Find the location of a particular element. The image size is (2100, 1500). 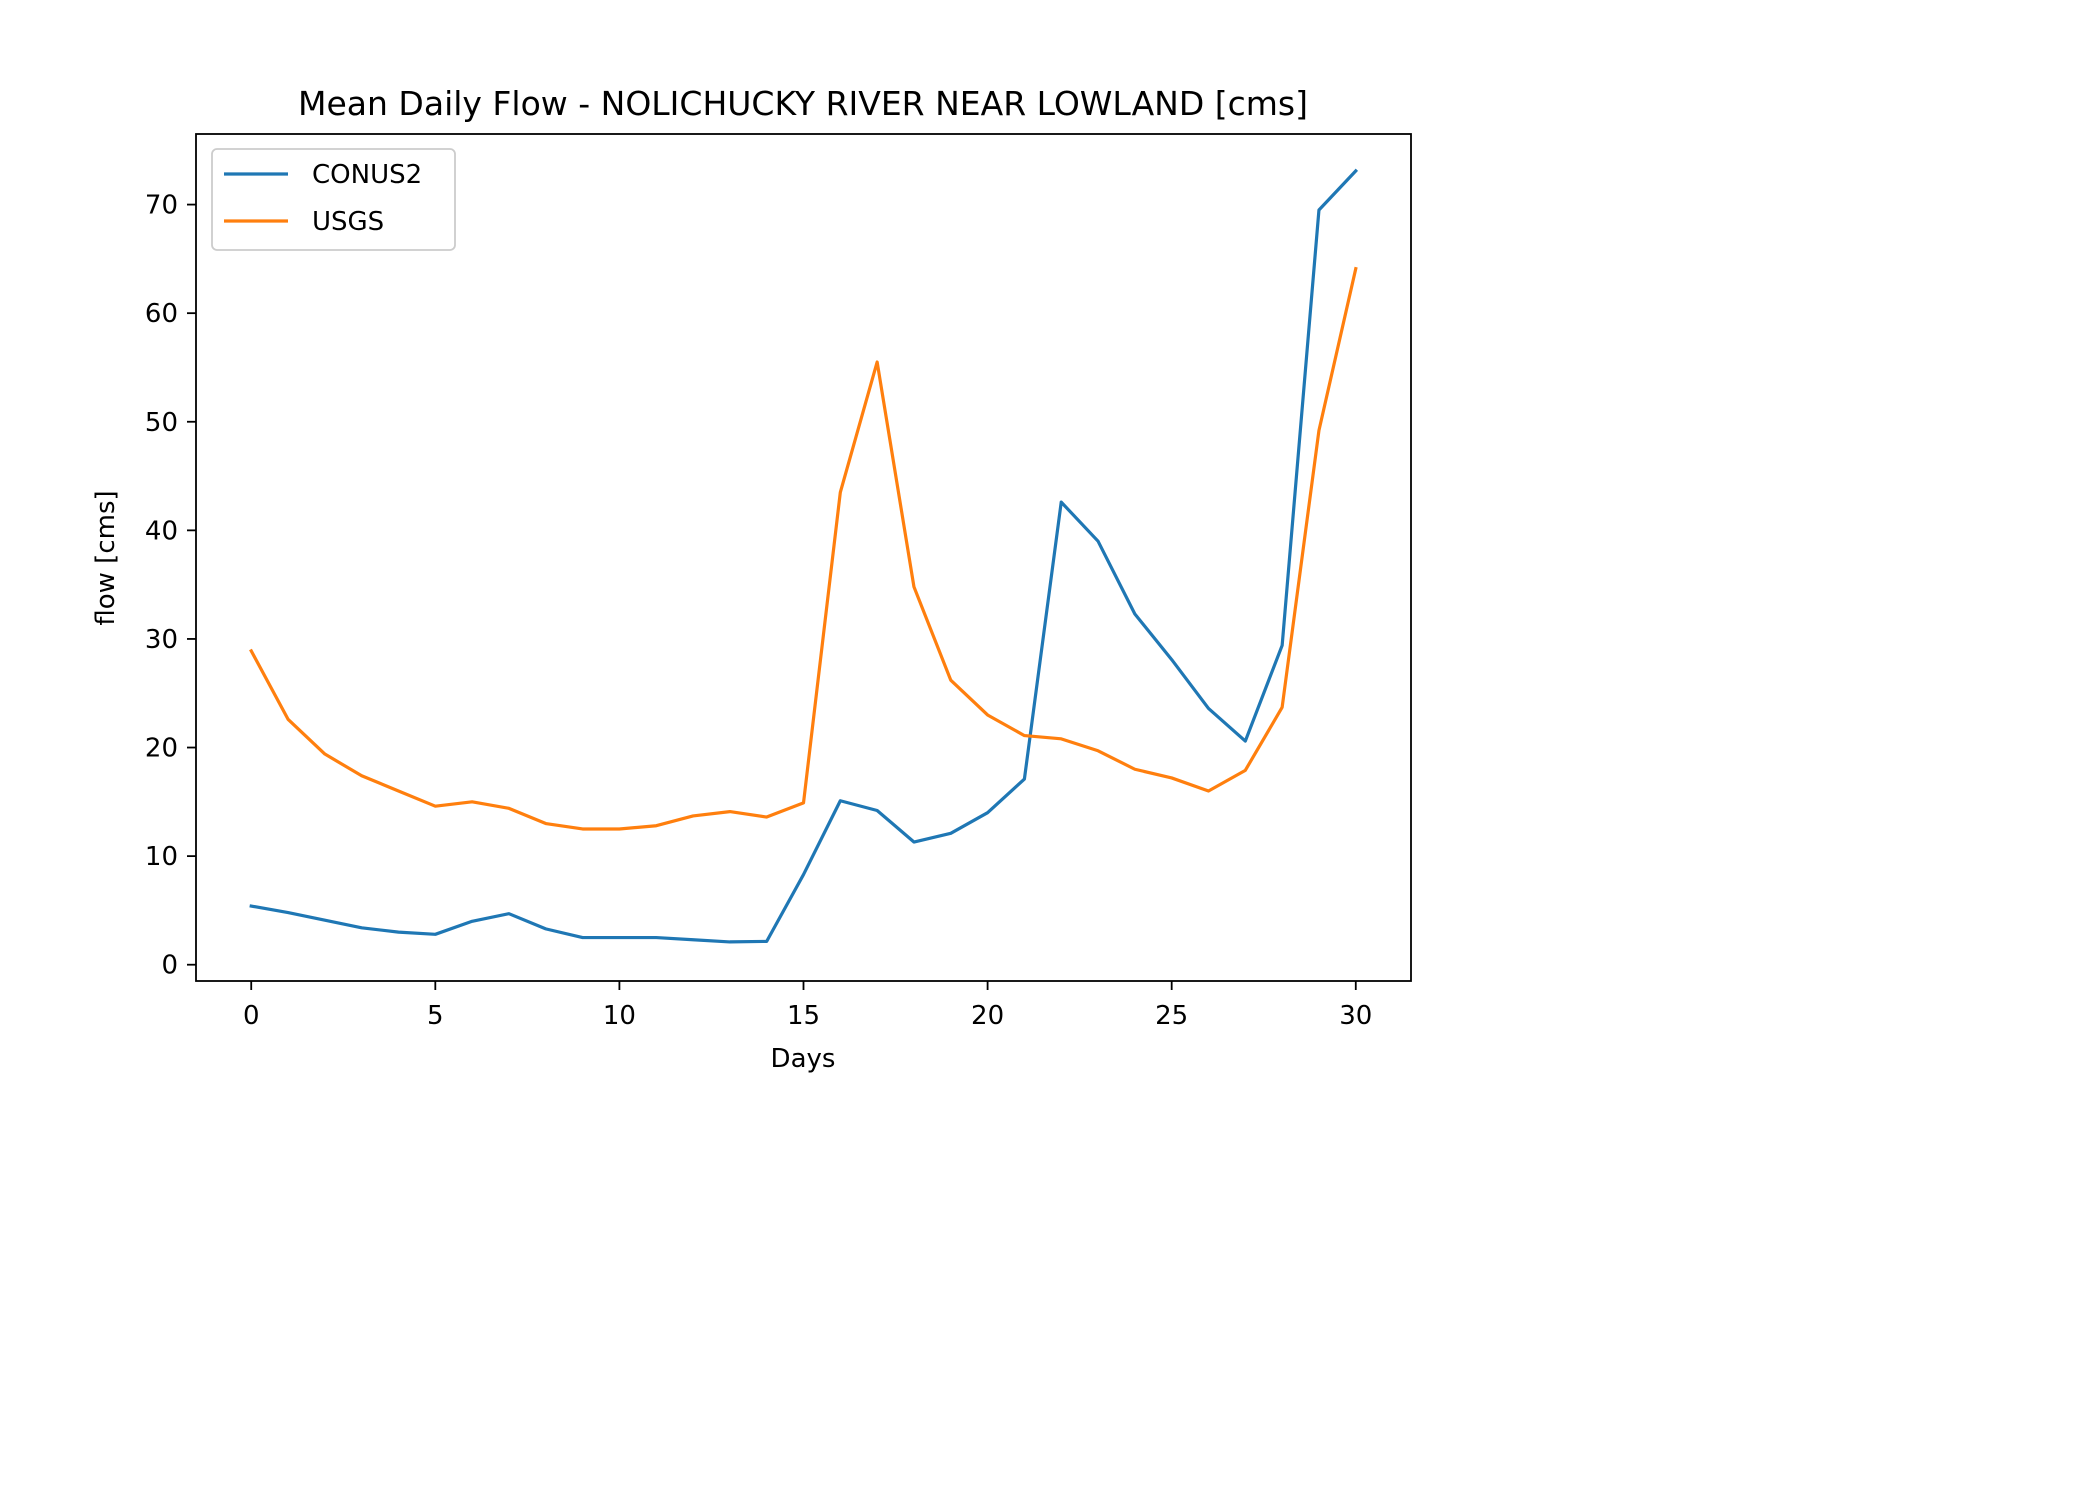

x-tick-label: 15 is located at coordinates (803, 1016).